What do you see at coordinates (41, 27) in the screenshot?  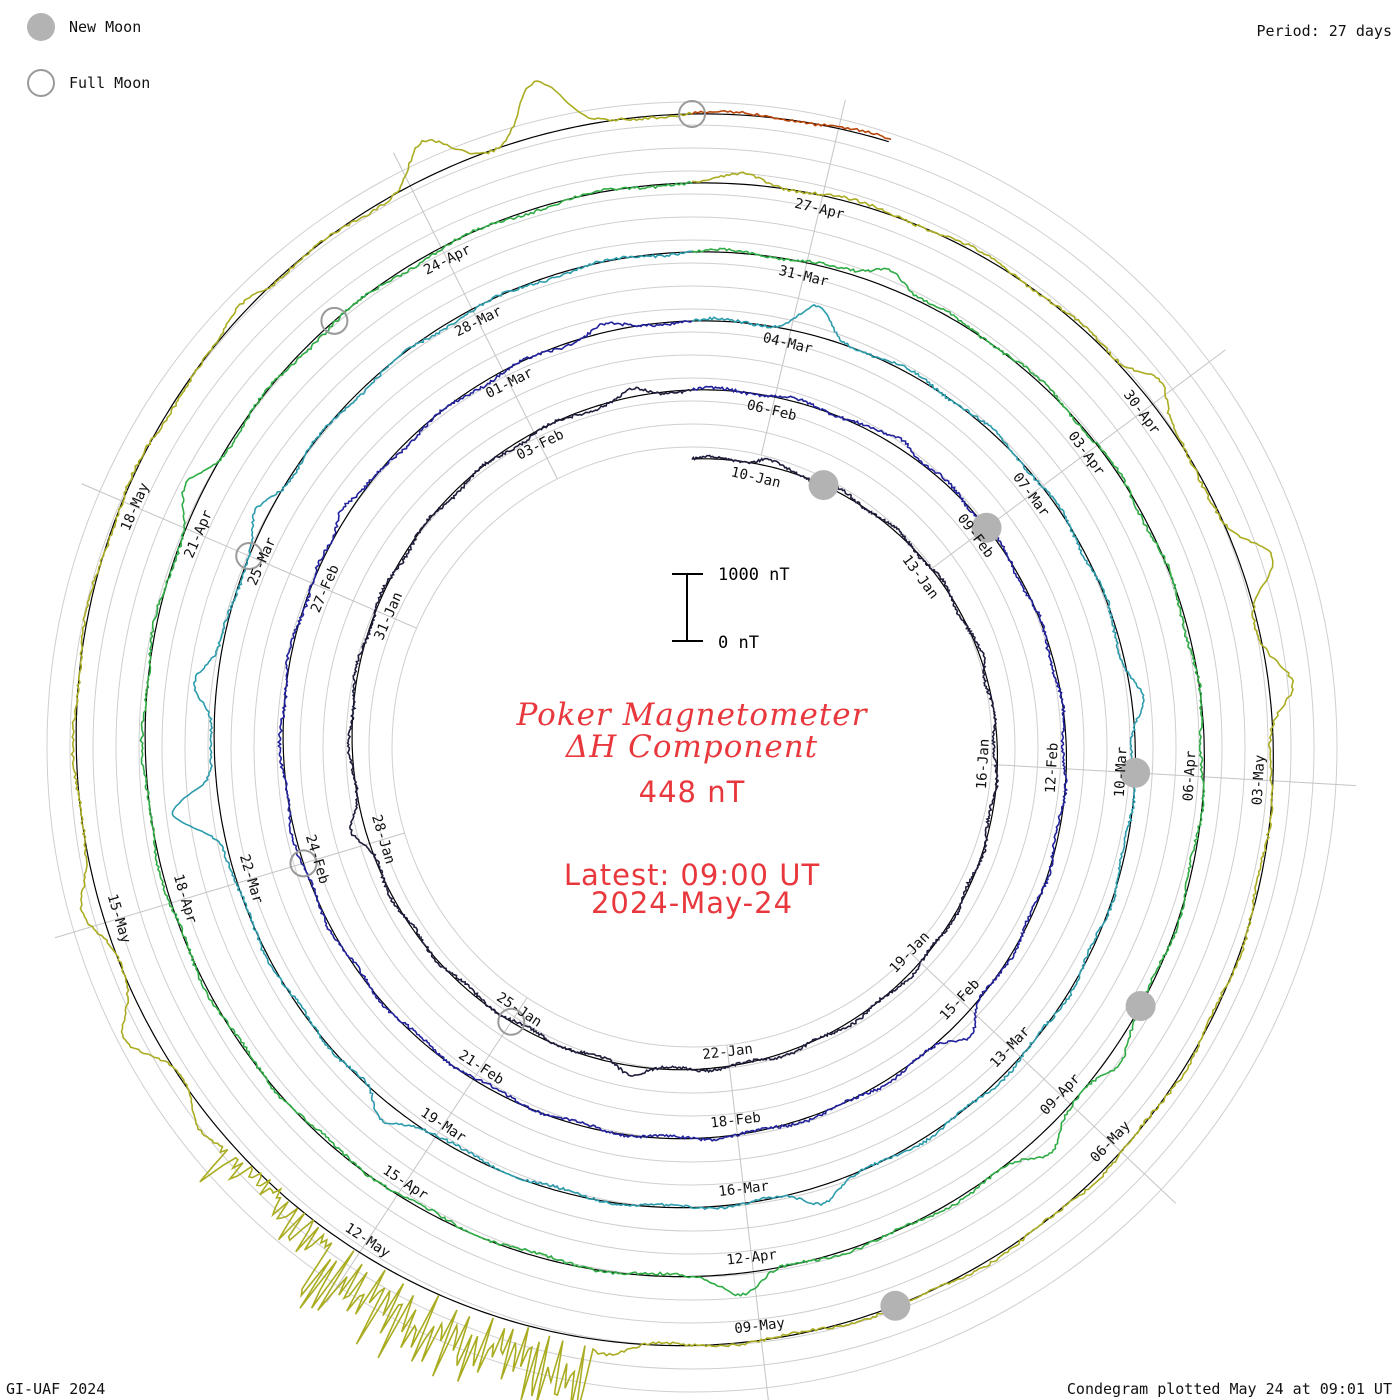 I see `new-moon-icon` at bounding box center [41, 27].